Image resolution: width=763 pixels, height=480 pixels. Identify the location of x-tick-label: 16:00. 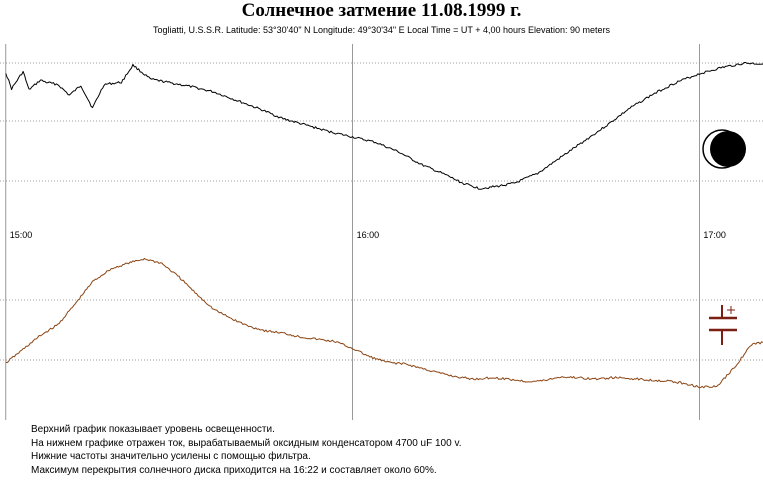
(368, 235).